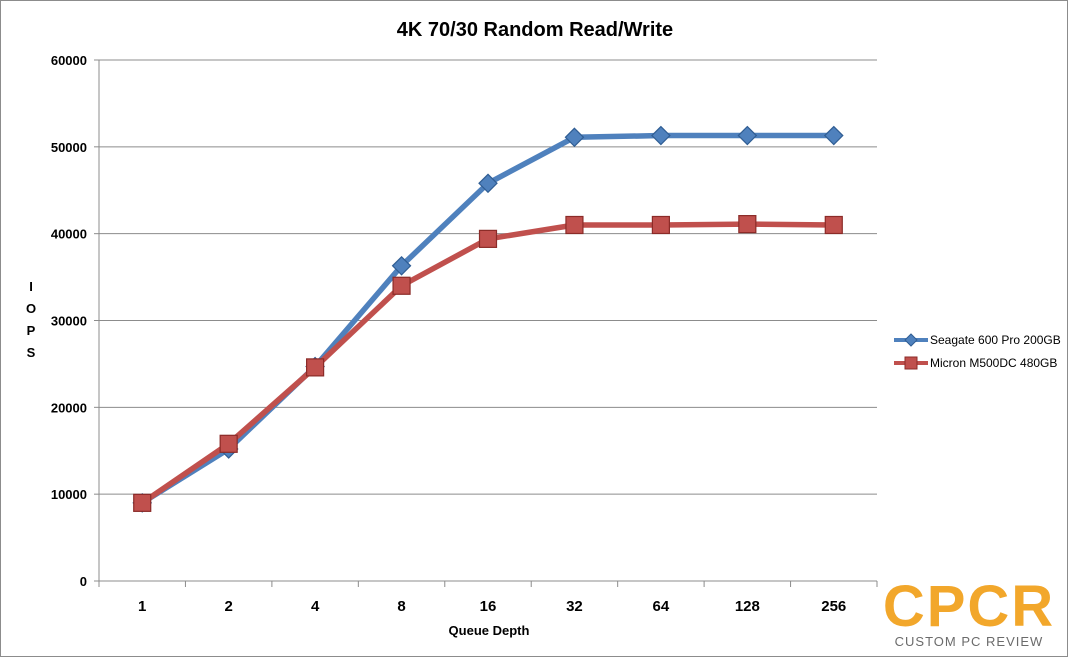 The height and width of the screenshot is (661, 1068). I want to click on x-axis-ticks: 1 2 4 8 16 32 64 128 256, so click(488, 598).